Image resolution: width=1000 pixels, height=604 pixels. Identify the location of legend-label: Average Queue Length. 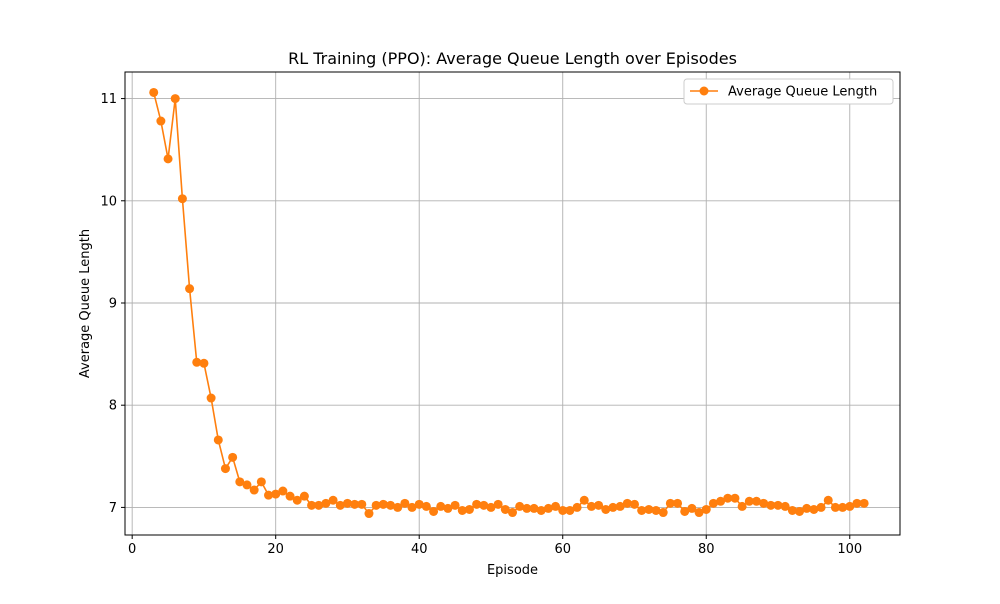
(802, 92).